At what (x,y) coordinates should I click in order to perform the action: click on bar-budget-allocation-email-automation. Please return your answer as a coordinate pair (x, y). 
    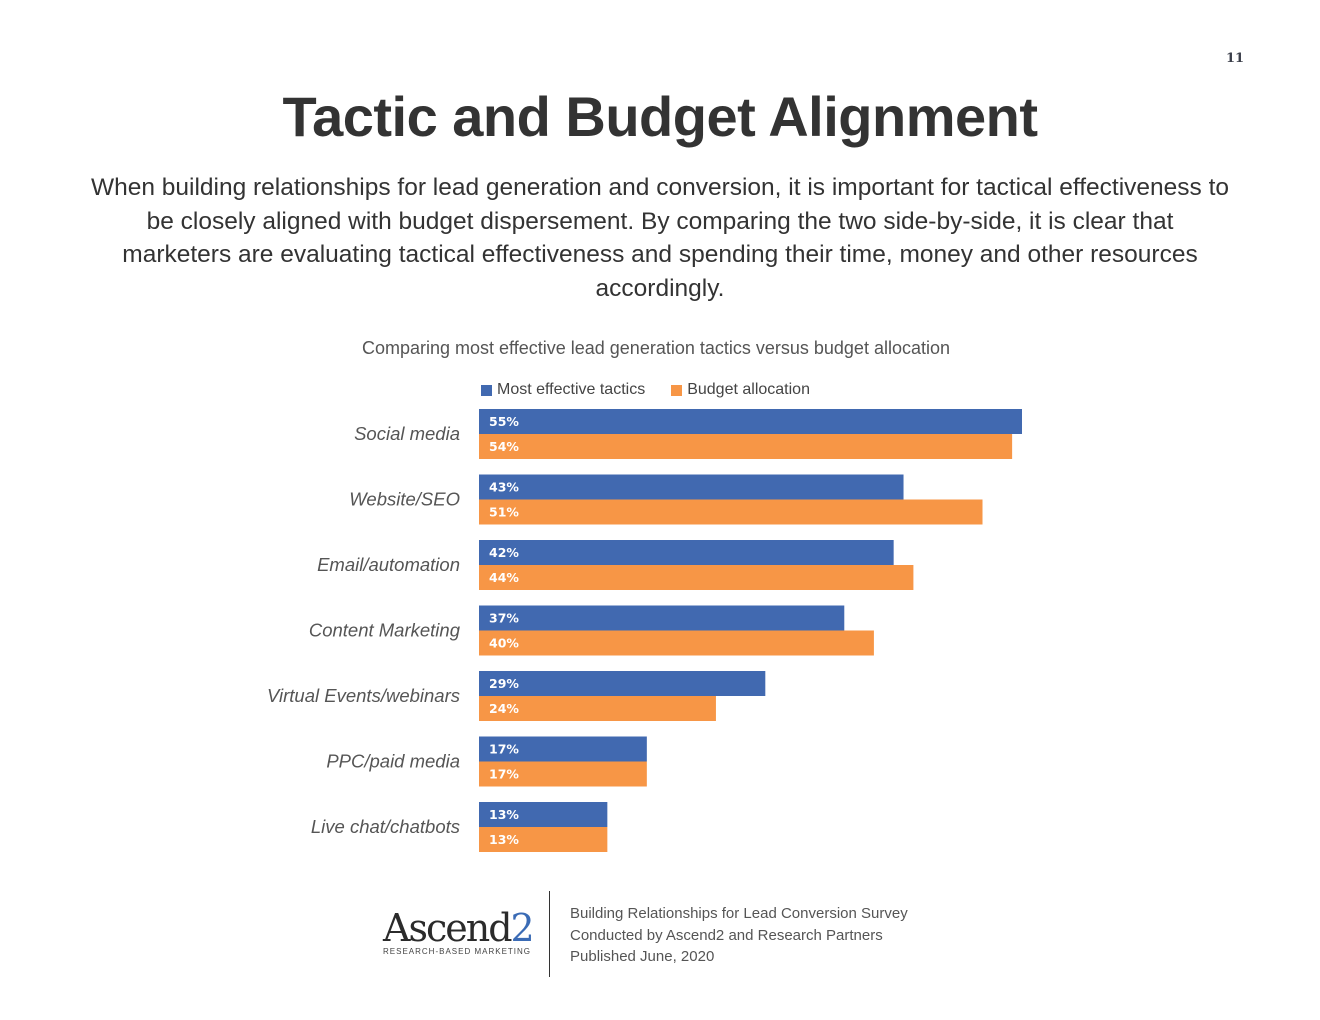
    Looking at the image, I should click on (696, 577).